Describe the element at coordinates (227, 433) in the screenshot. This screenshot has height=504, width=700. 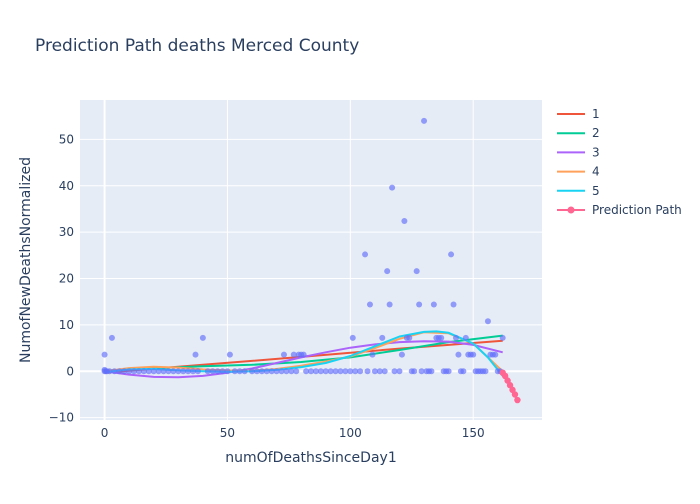
I see `x-tick-label: 50` at that location.